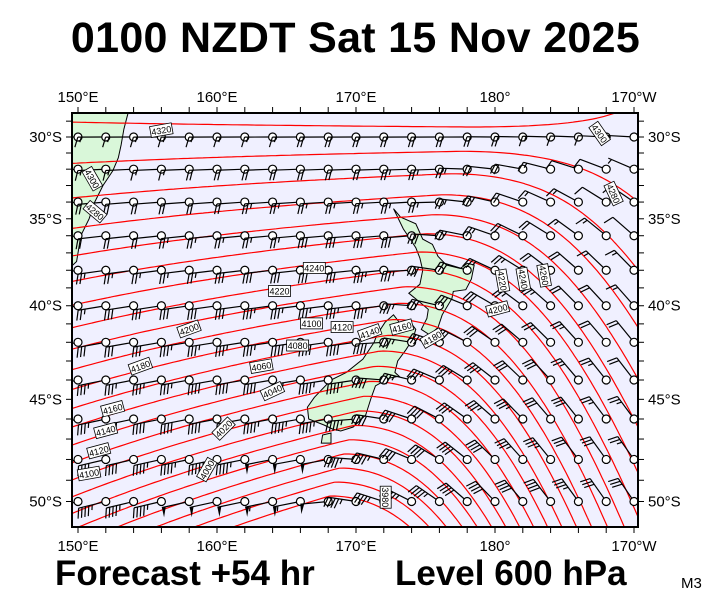  I want to click on contour-label-text: 3980, so click(385, 497).